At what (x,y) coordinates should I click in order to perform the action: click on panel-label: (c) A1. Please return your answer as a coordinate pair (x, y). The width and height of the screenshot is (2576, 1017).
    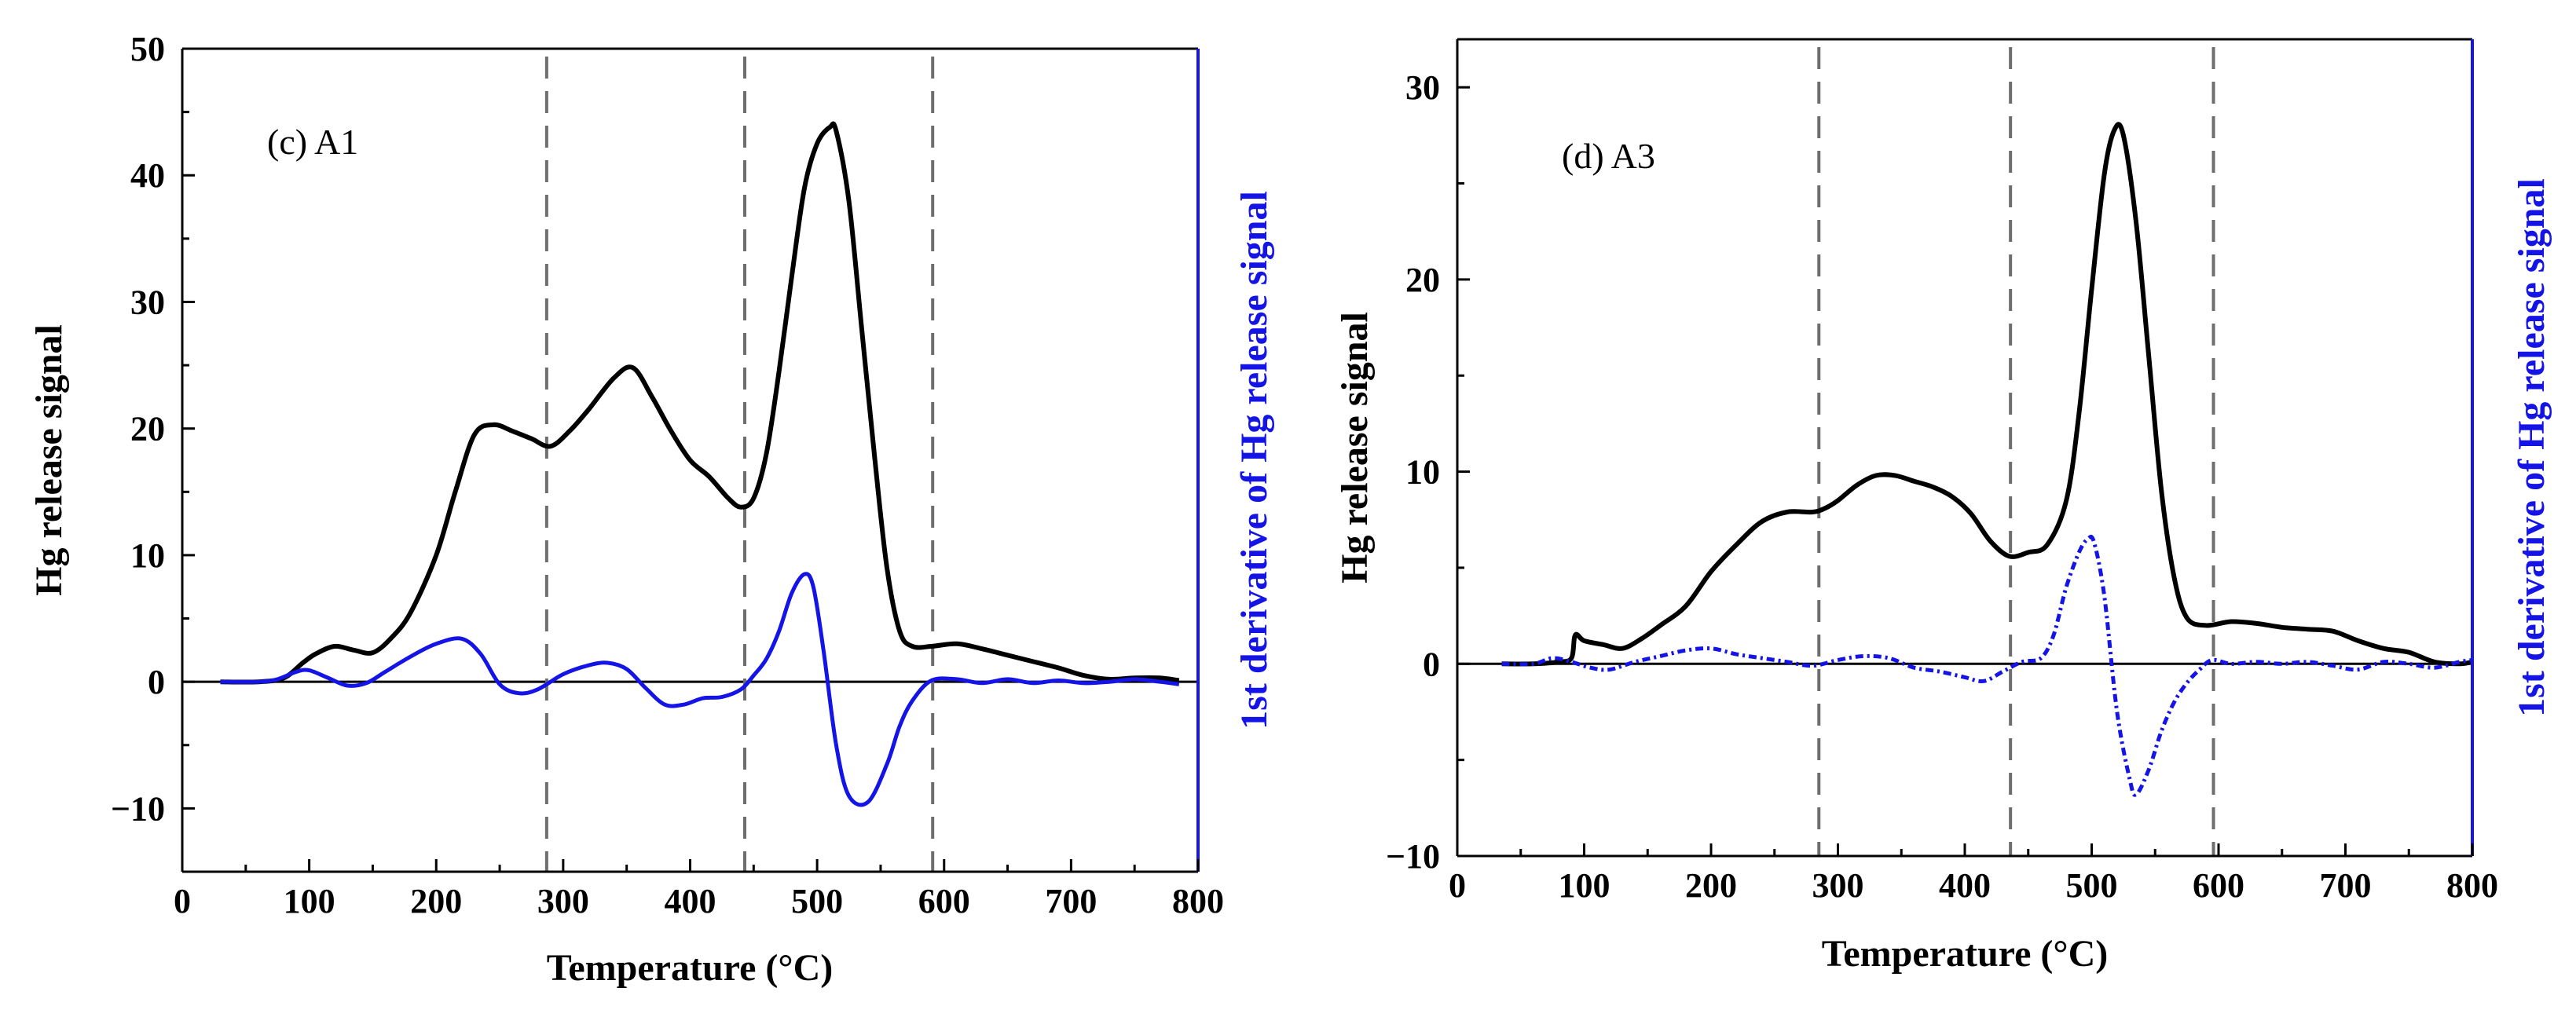
    Looking at the image, I should click on (312, 142).